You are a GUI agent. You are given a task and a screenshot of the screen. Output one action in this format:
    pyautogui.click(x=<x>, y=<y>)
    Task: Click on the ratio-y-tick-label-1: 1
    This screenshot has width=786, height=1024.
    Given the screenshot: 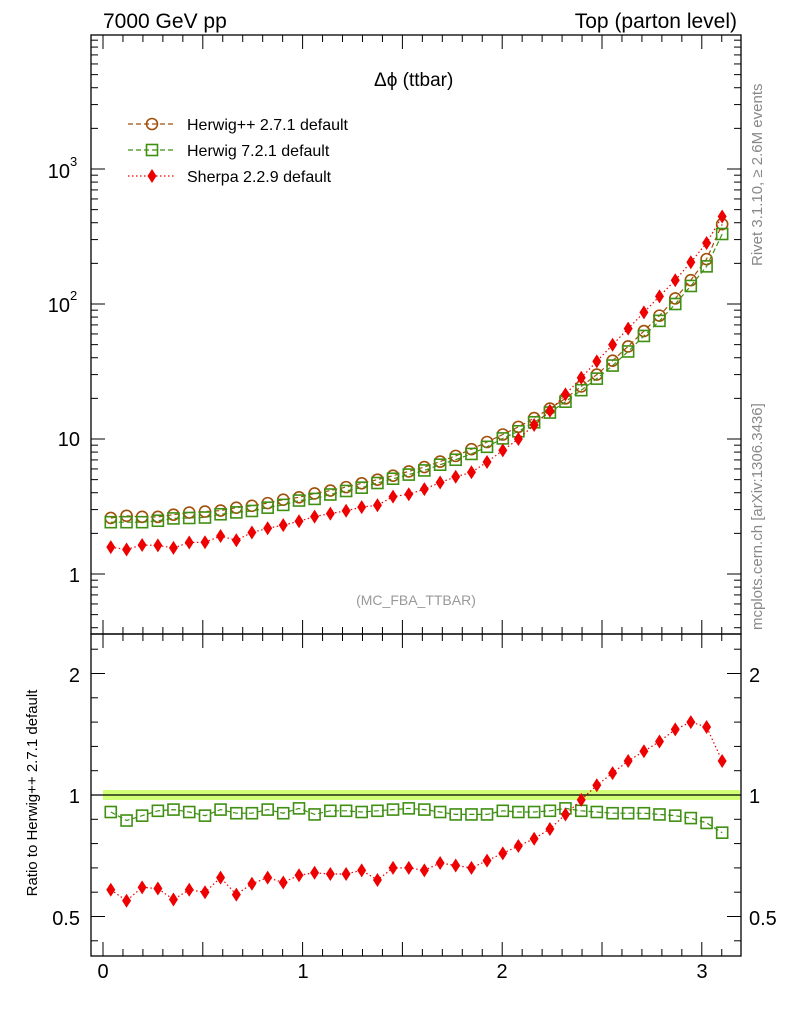 What is the action you would take?
    pyautogui.click(x=74, y=797)
    